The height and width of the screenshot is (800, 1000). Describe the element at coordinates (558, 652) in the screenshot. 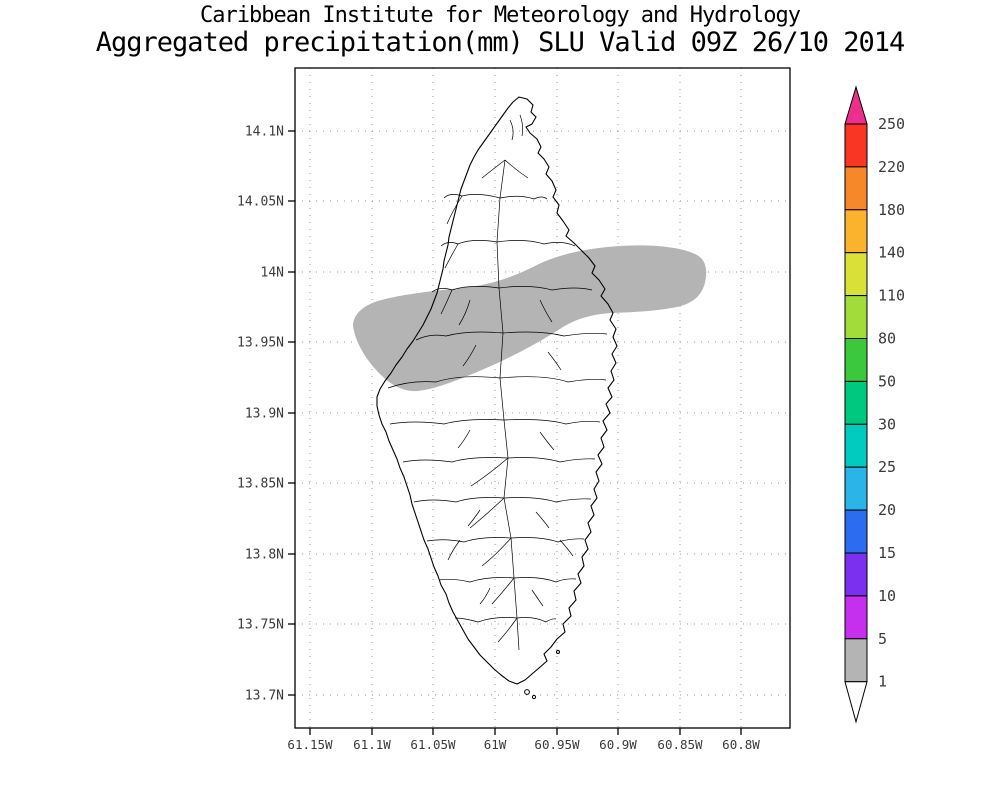

I see `east-coast-islet` at that location.